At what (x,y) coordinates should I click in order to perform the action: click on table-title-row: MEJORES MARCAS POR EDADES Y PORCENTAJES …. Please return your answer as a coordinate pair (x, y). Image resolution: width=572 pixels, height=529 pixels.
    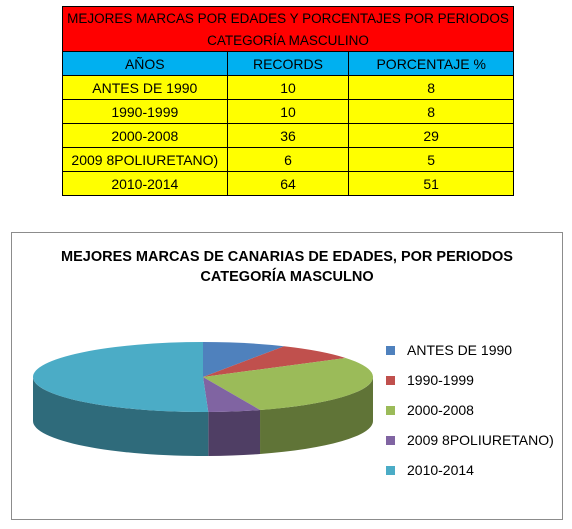
    Looking at the image, I should click on (288, 17).